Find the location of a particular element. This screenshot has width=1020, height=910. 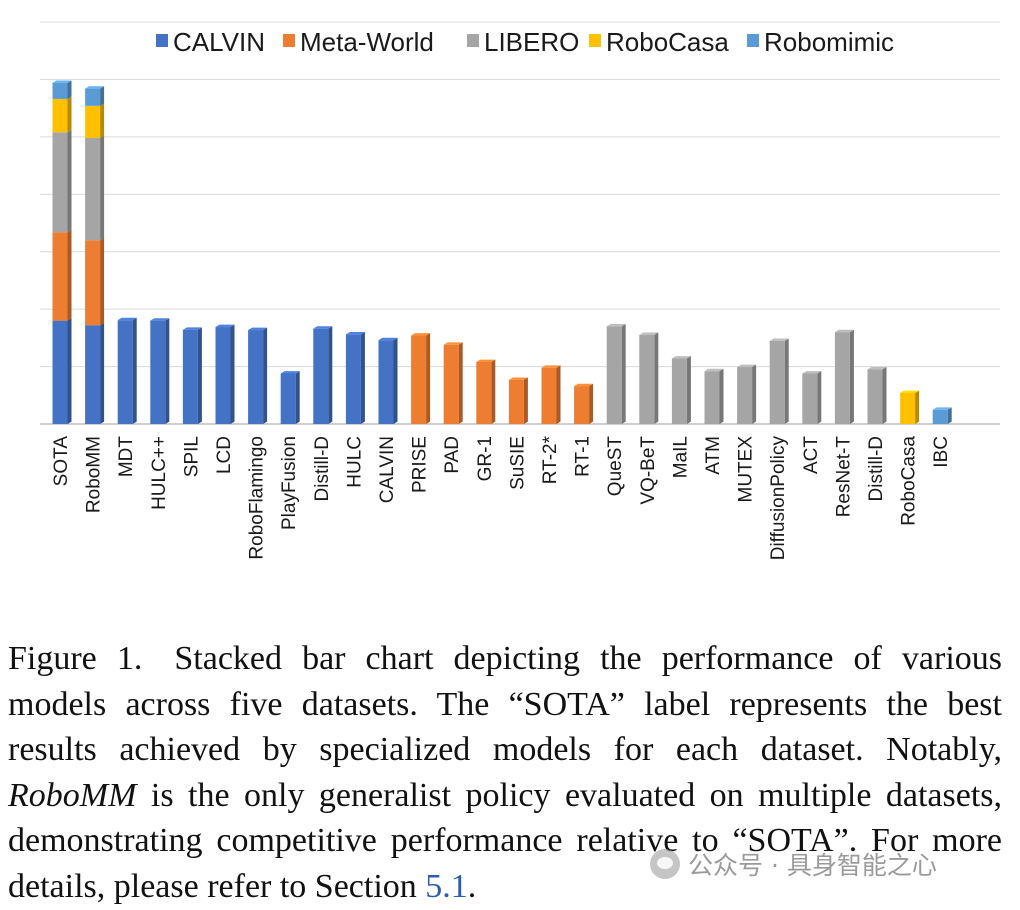

legend-item-libero: LIBERO is located at coordinates (523, 42).